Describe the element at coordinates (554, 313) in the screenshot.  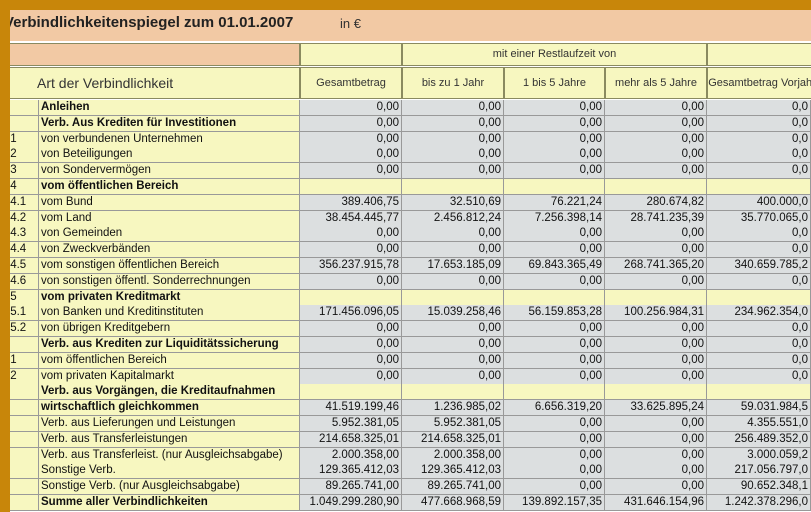
I see `value-cell: 56.159.853,28` at that location.